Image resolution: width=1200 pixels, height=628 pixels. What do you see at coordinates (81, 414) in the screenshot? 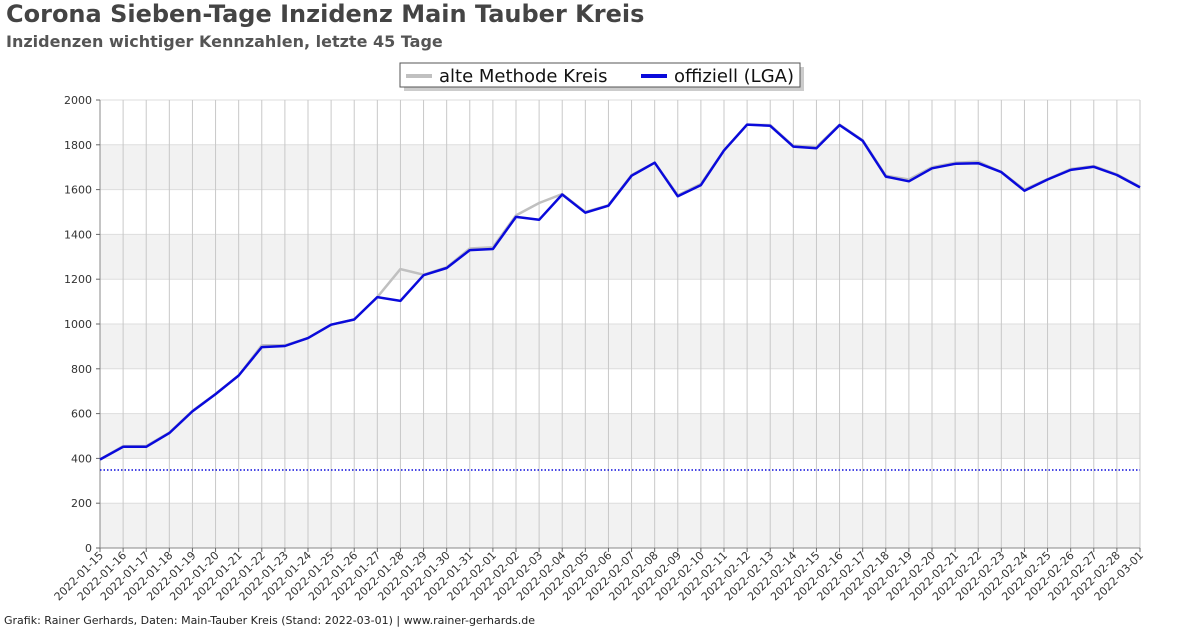
I see `y-tick-label: 600` at bounding box center [81, 414].